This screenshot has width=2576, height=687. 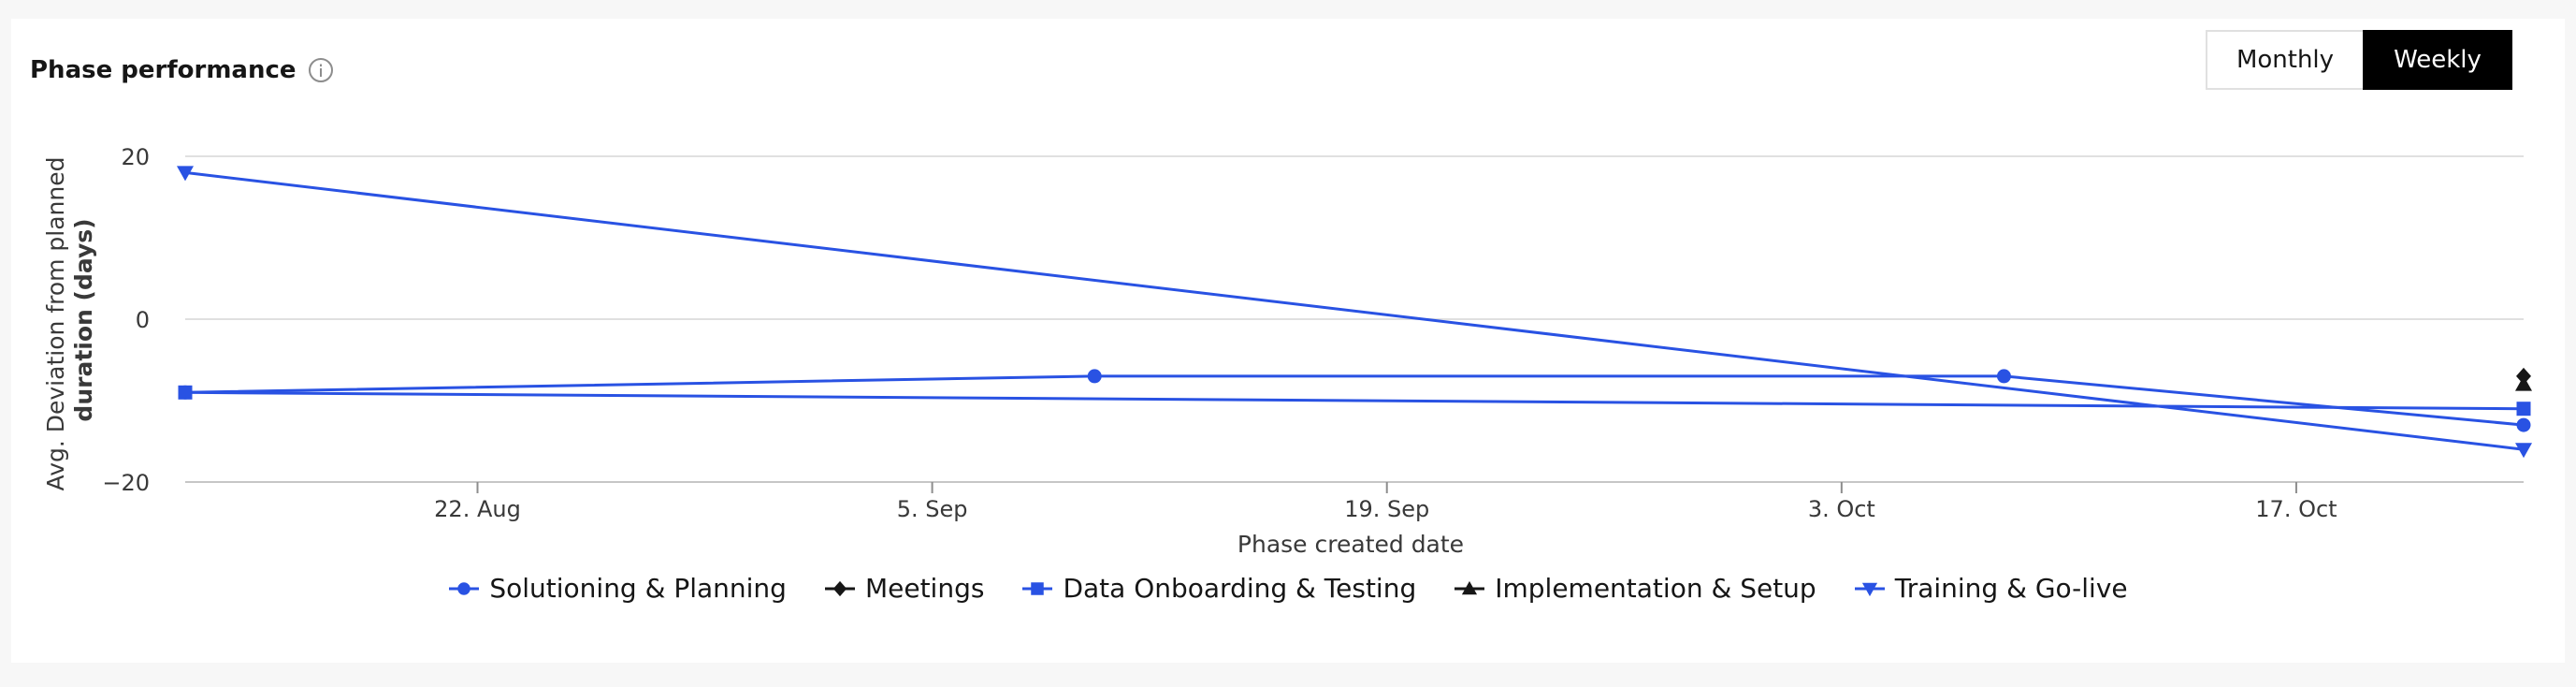 What do you see at coordinates (1240, 588) in the screenshot?
I see `legend-label: Data Onboarding & Testing` at bounding box center [1240, 588].